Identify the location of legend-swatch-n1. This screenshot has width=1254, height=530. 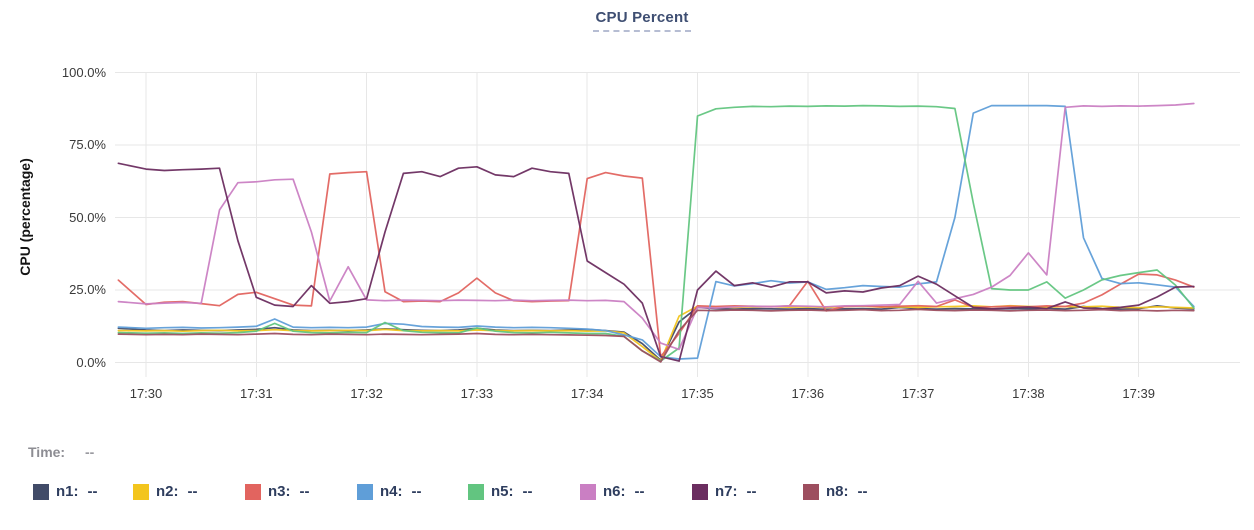
(41, 491).